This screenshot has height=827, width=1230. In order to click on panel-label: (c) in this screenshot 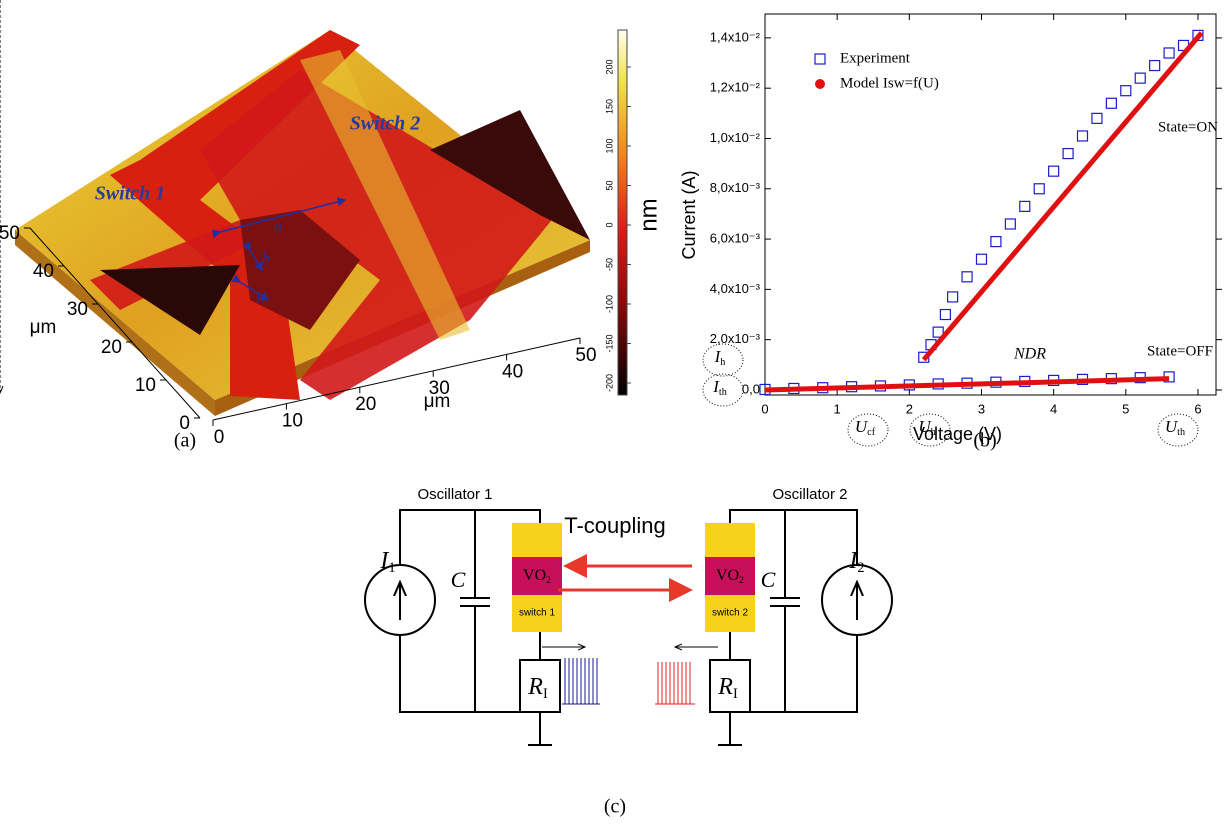, I will do `click(615, 807)`.